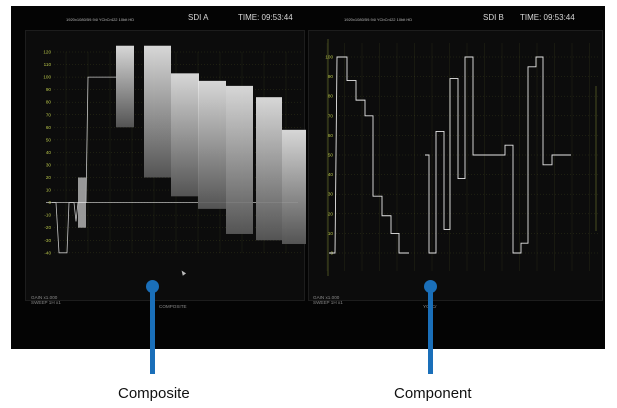 This screenshot has height=408, width=617. Describe the element at coordinates (47, 215) in the screenshot. I see `composite-scale-label: -10` at that location.